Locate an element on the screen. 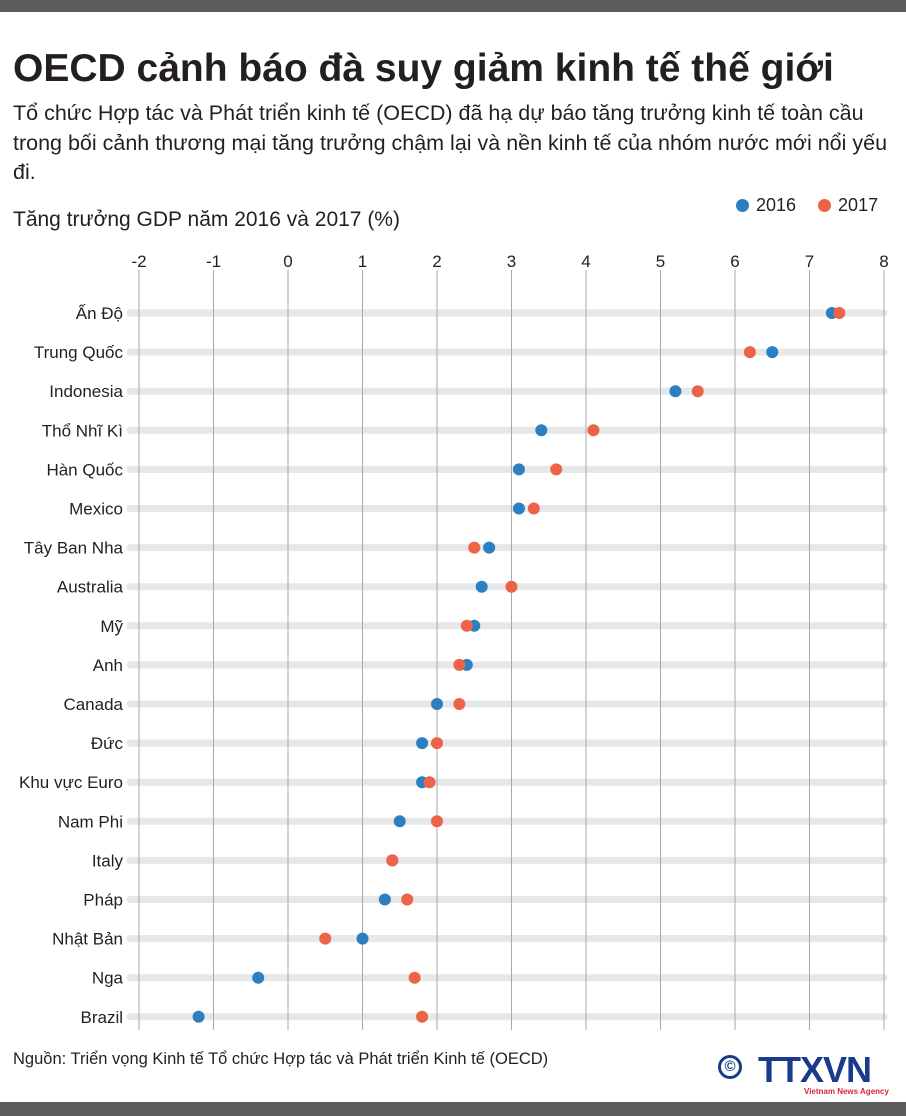 This screenshot has width=906, height=1116. category-label: Mexico is located at coordinates (96, 509).